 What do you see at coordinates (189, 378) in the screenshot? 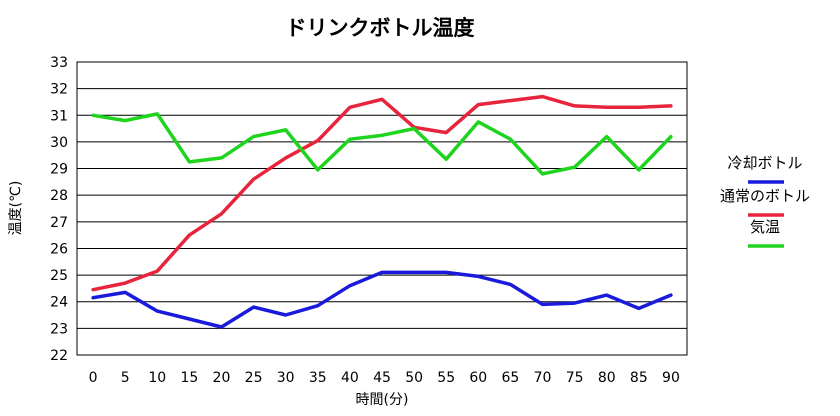
I see `x-tick-label: 15` at bounding box center [189, 378].